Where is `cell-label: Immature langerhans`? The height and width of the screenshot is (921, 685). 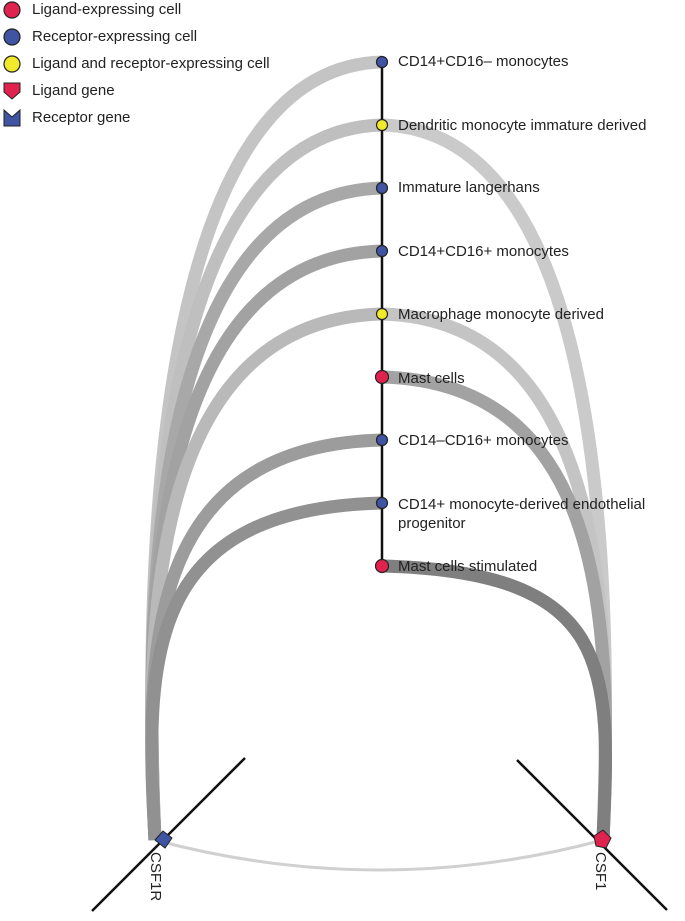
cell-label: Immature langerhans is located at coordinates (469, 187).